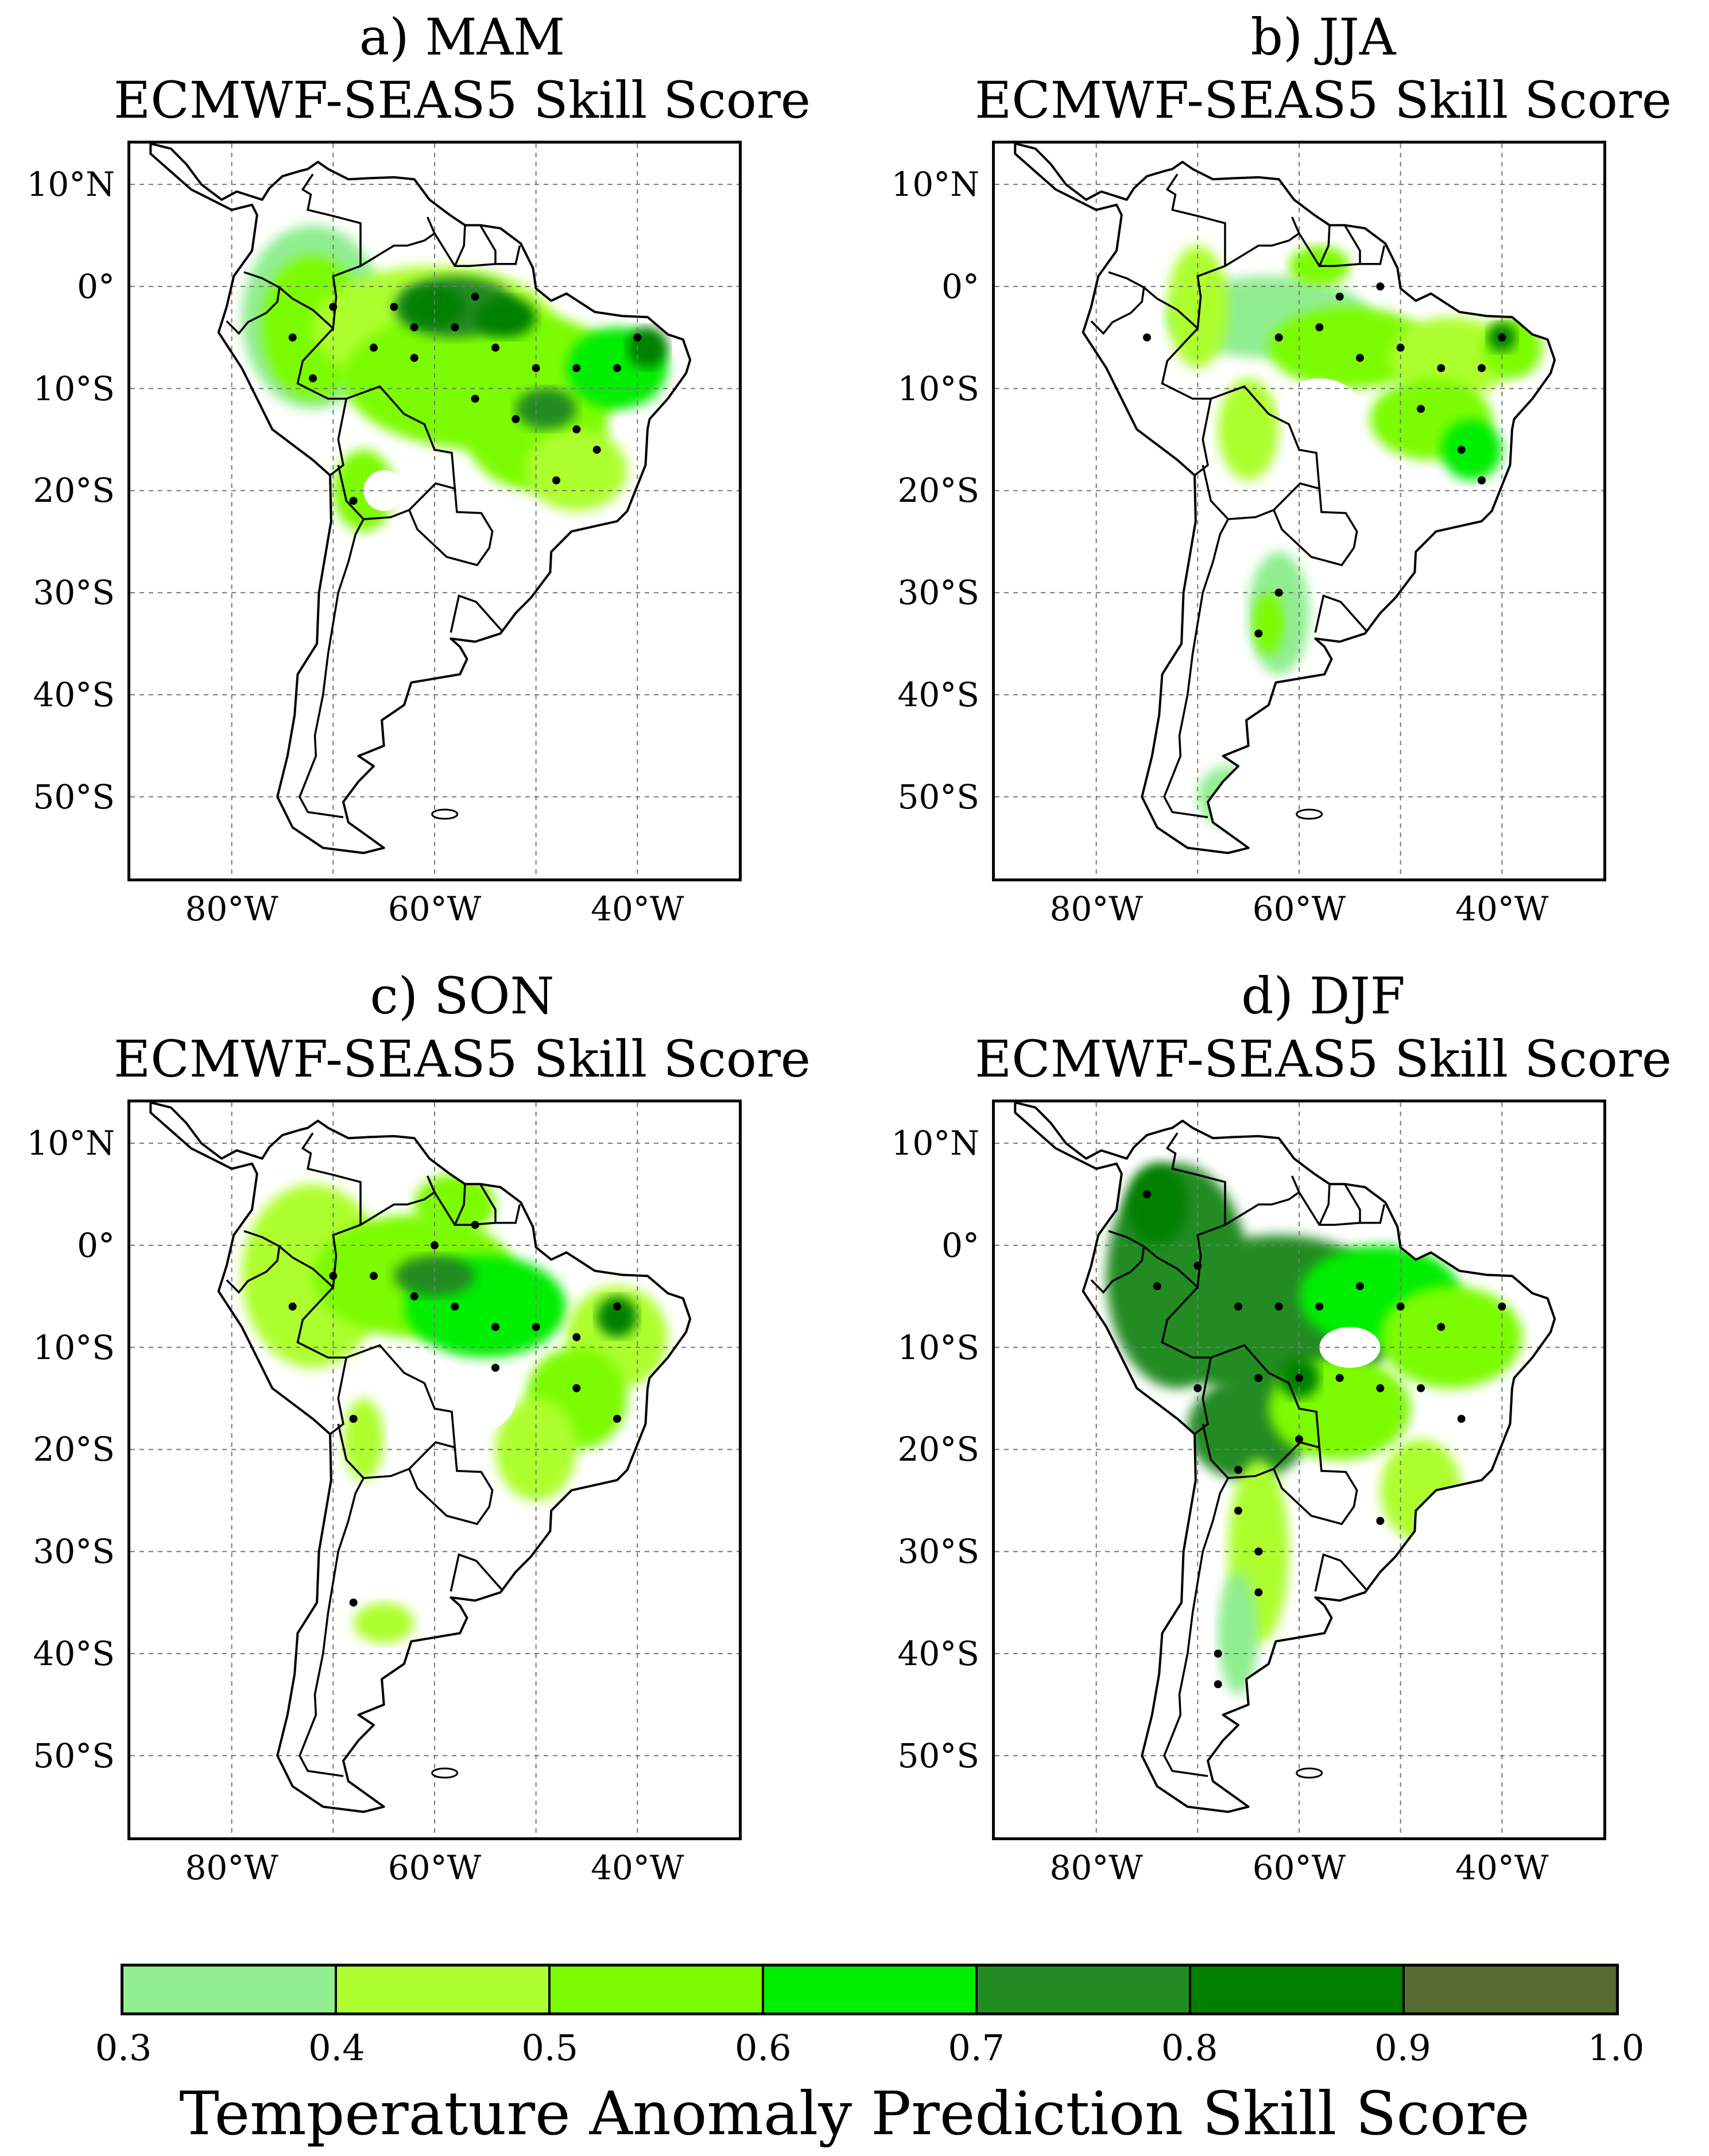 The height and width of the screenshot is (2156, 1709). I want to click on colorbar-tick-label: 0.3, so click(123, 2048).